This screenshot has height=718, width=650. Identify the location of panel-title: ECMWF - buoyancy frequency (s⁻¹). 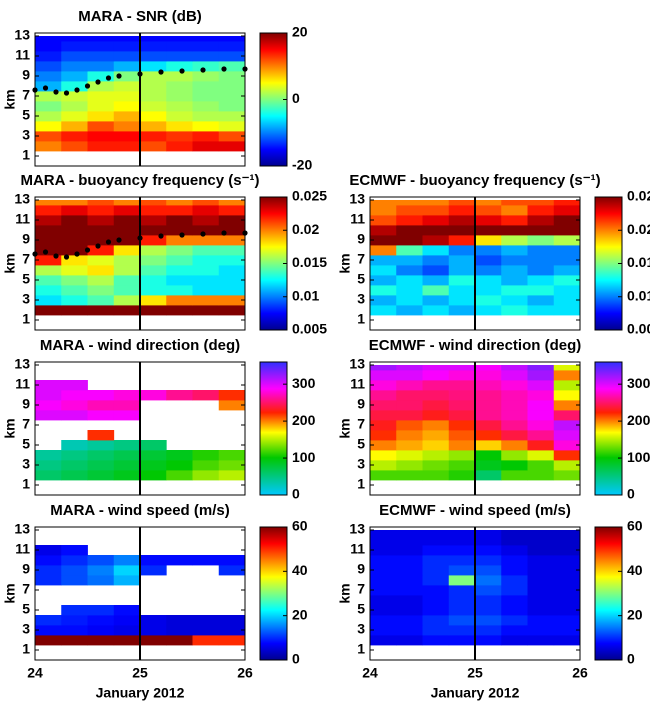
(474, 180).